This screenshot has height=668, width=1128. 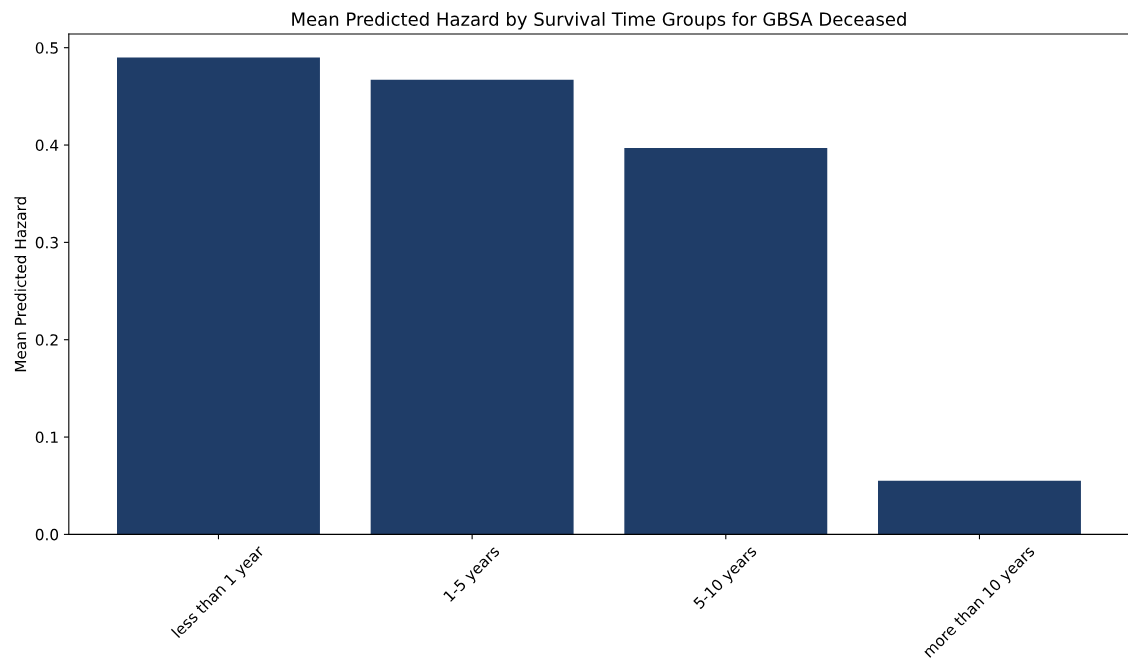 What do you see at coordinates (47, 534) in the screenshot?
I see `y-tick-label: 0.0` at bounding box center [47, 534].